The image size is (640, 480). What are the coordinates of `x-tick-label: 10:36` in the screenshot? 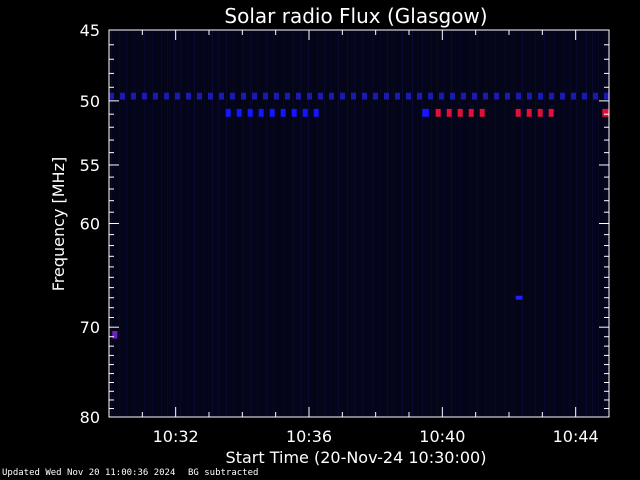 It's located at (309, 436).